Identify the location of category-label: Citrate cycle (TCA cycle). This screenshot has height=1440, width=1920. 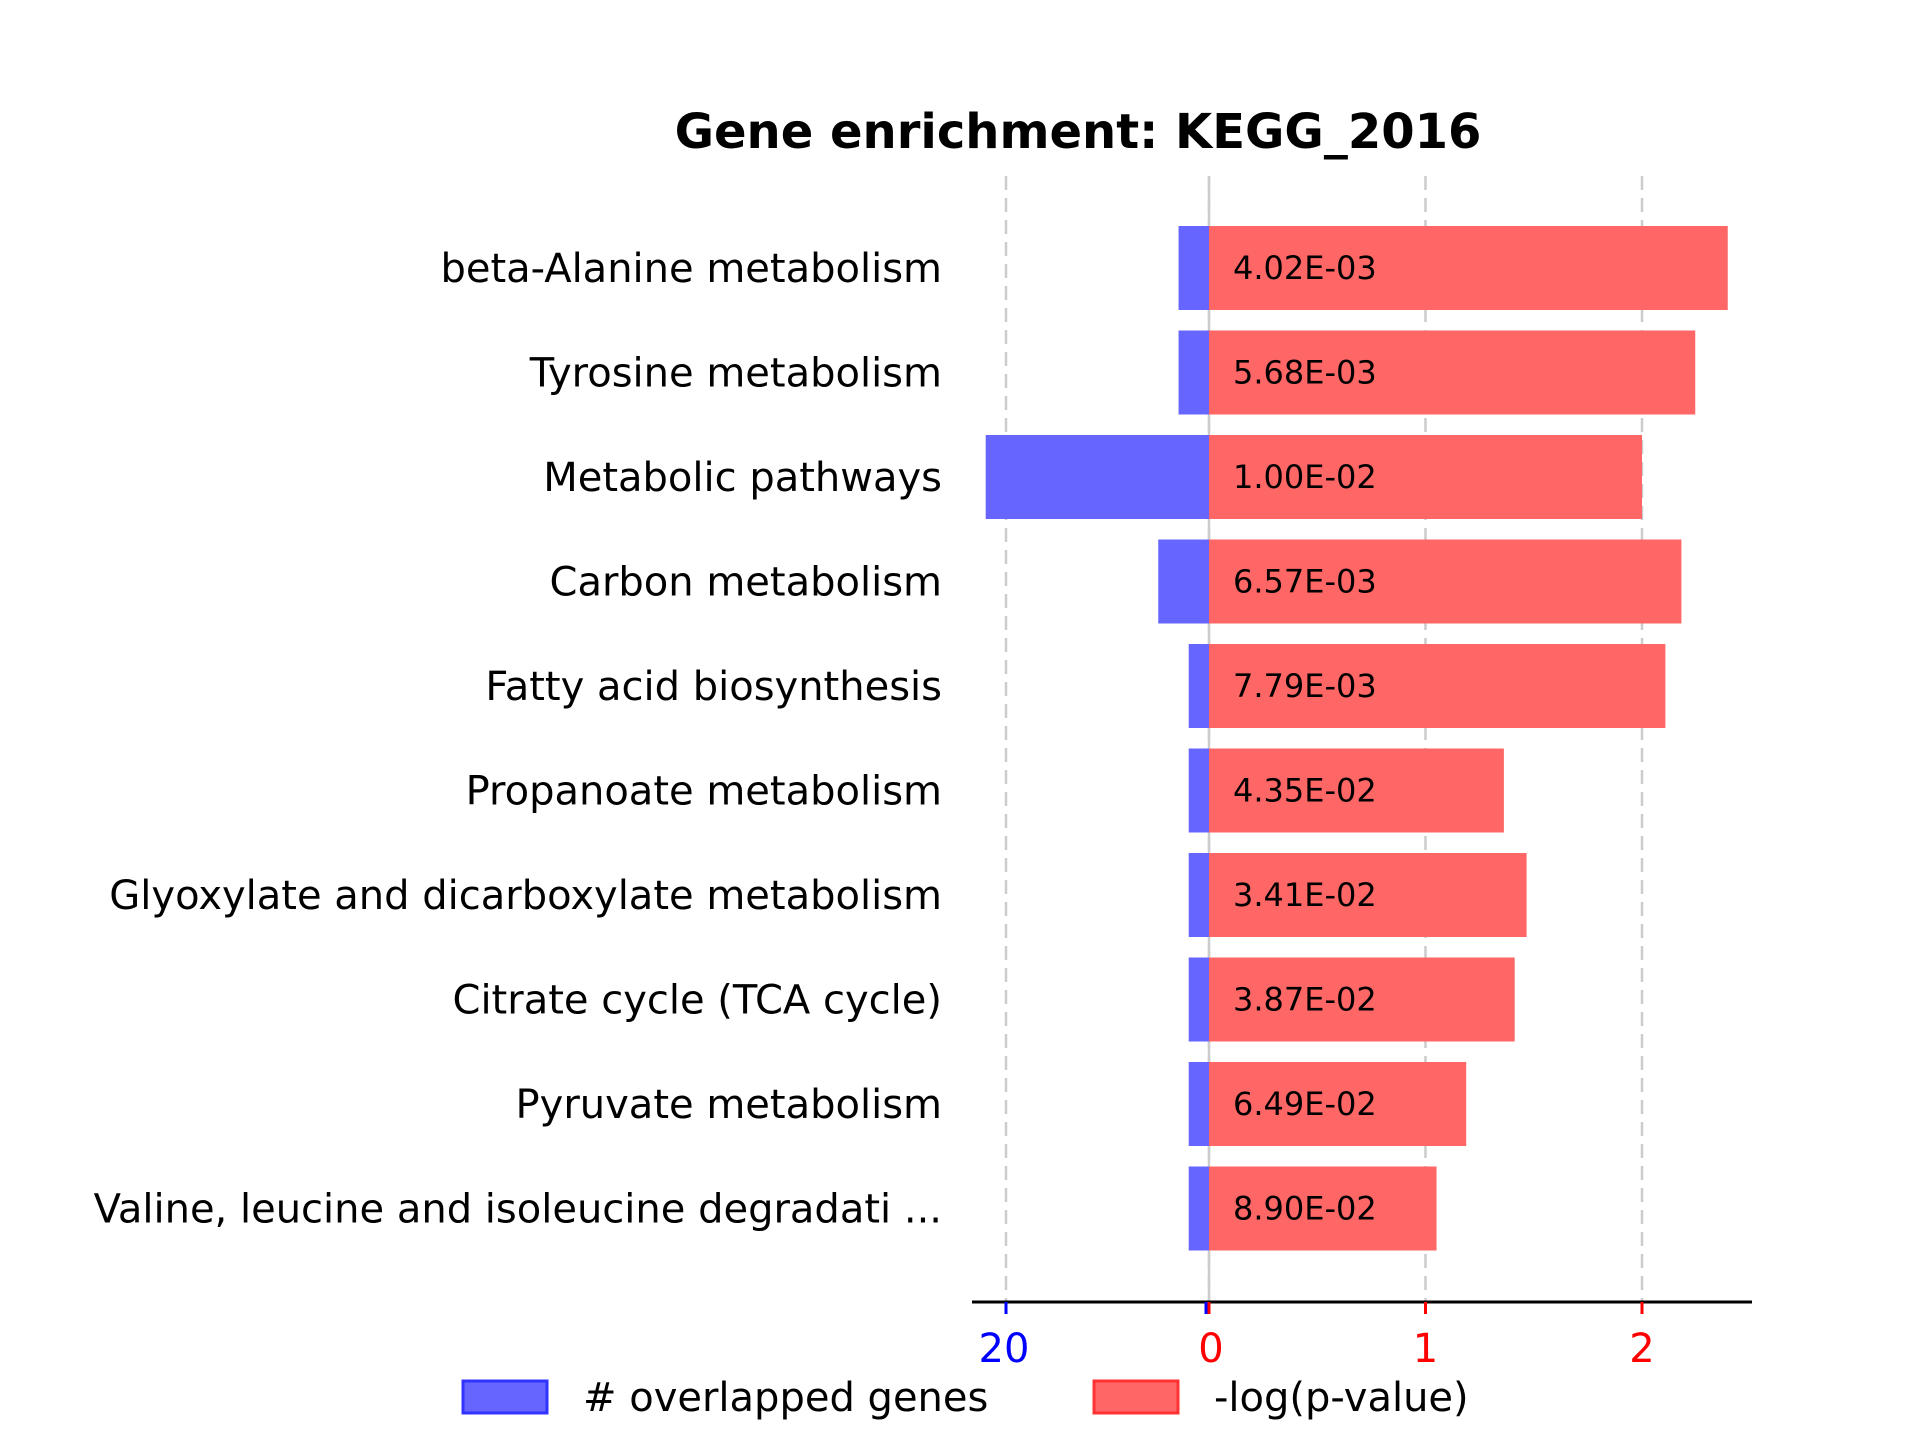
(697, 1001).